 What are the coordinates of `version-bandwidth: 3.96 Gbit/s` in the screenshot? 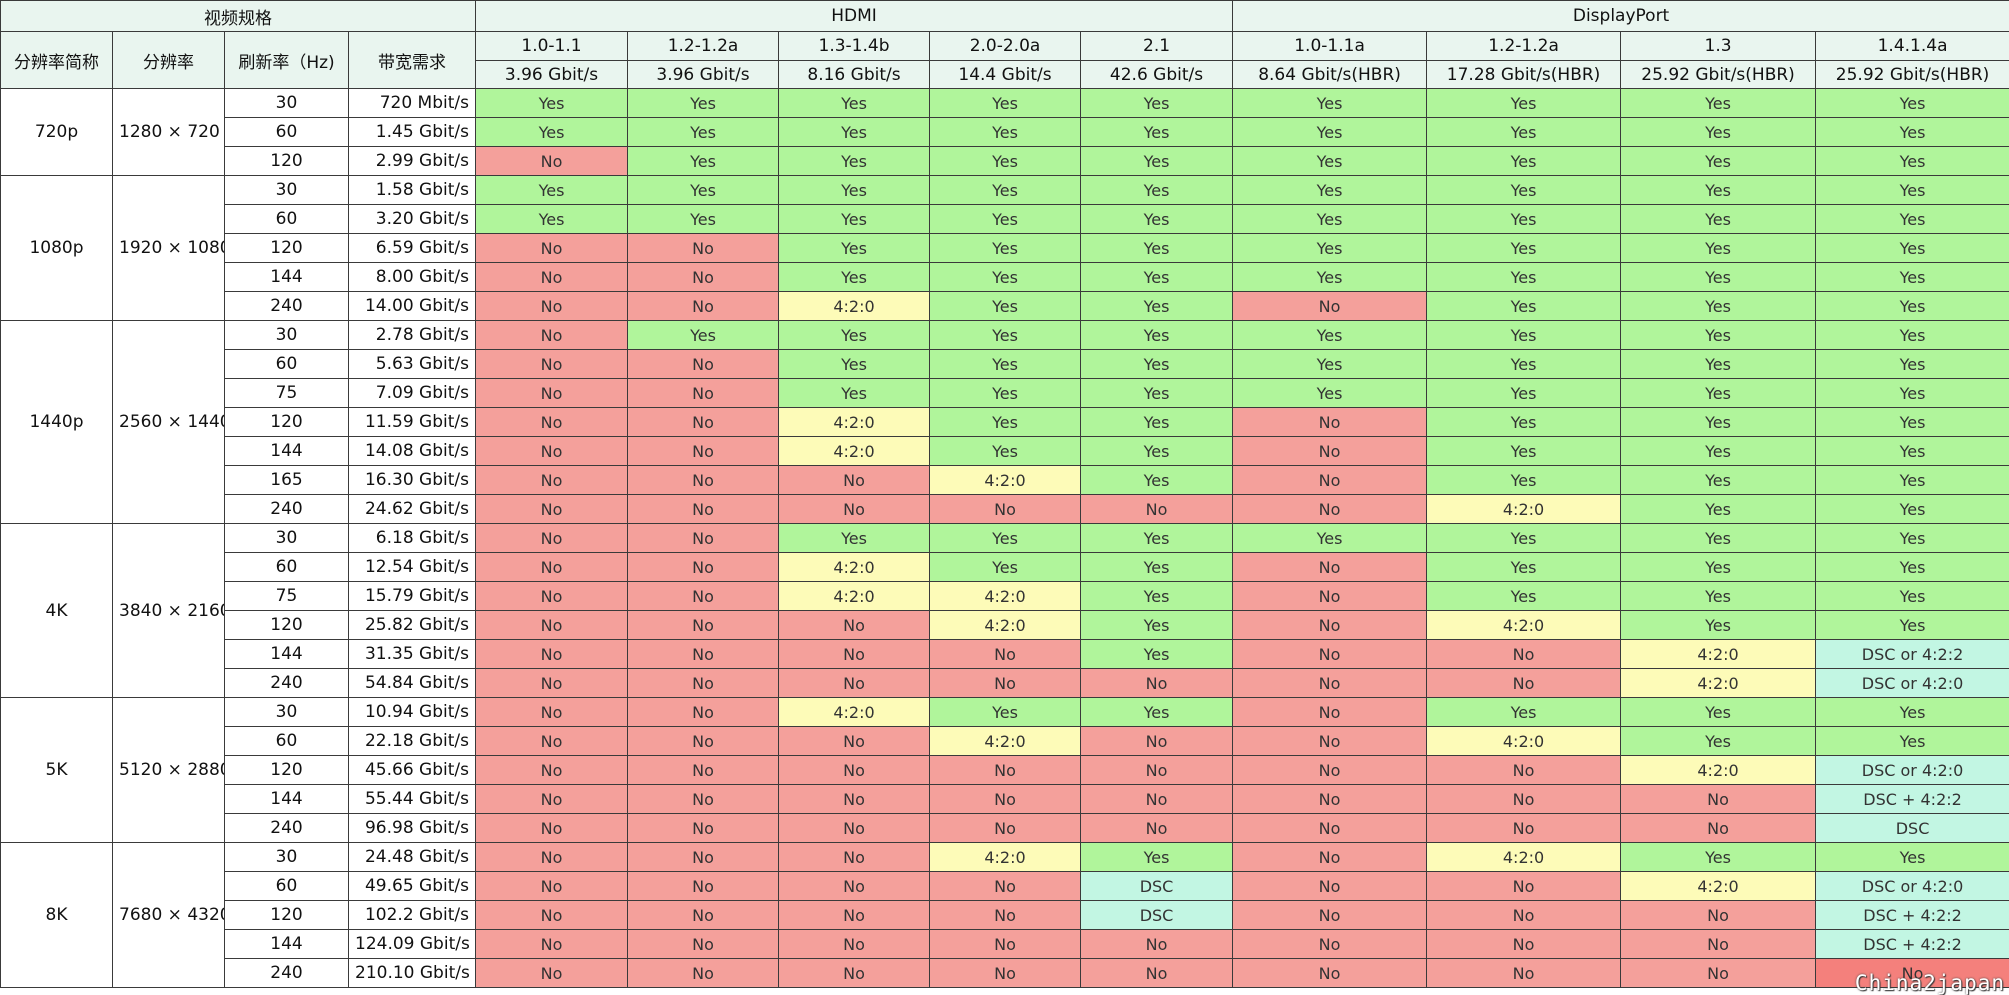 It's located at (551, 74).